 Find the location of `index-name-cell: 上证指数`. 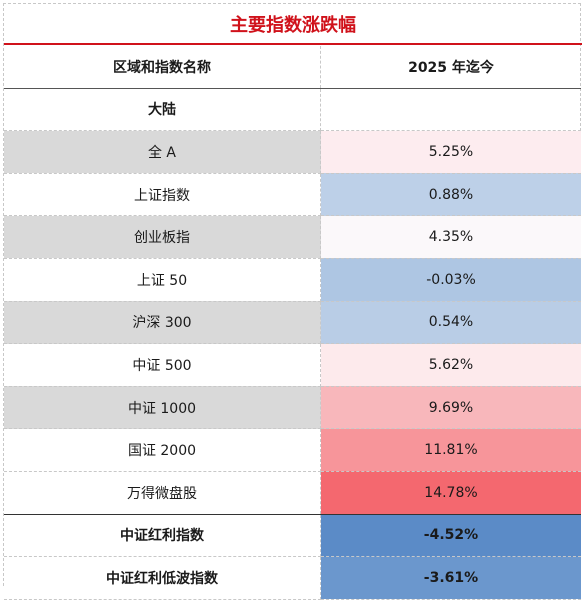

index-name-cell: 上证指数 is located at coordinates (162, 195).